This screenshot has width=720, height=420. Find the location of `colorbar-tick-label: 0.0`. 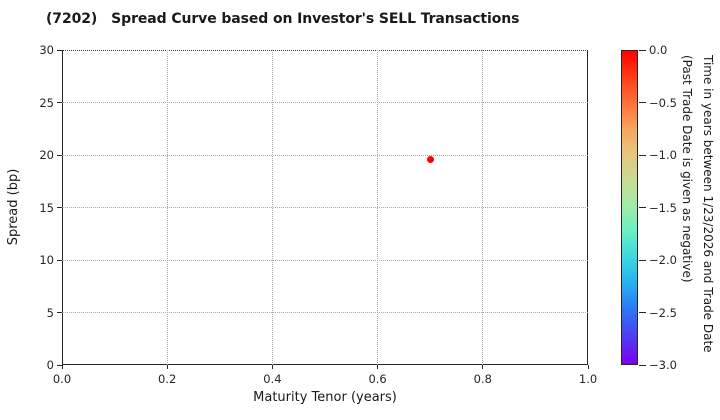

colorbar-tick-label: 0.0 is located at coordinates (658, 50).